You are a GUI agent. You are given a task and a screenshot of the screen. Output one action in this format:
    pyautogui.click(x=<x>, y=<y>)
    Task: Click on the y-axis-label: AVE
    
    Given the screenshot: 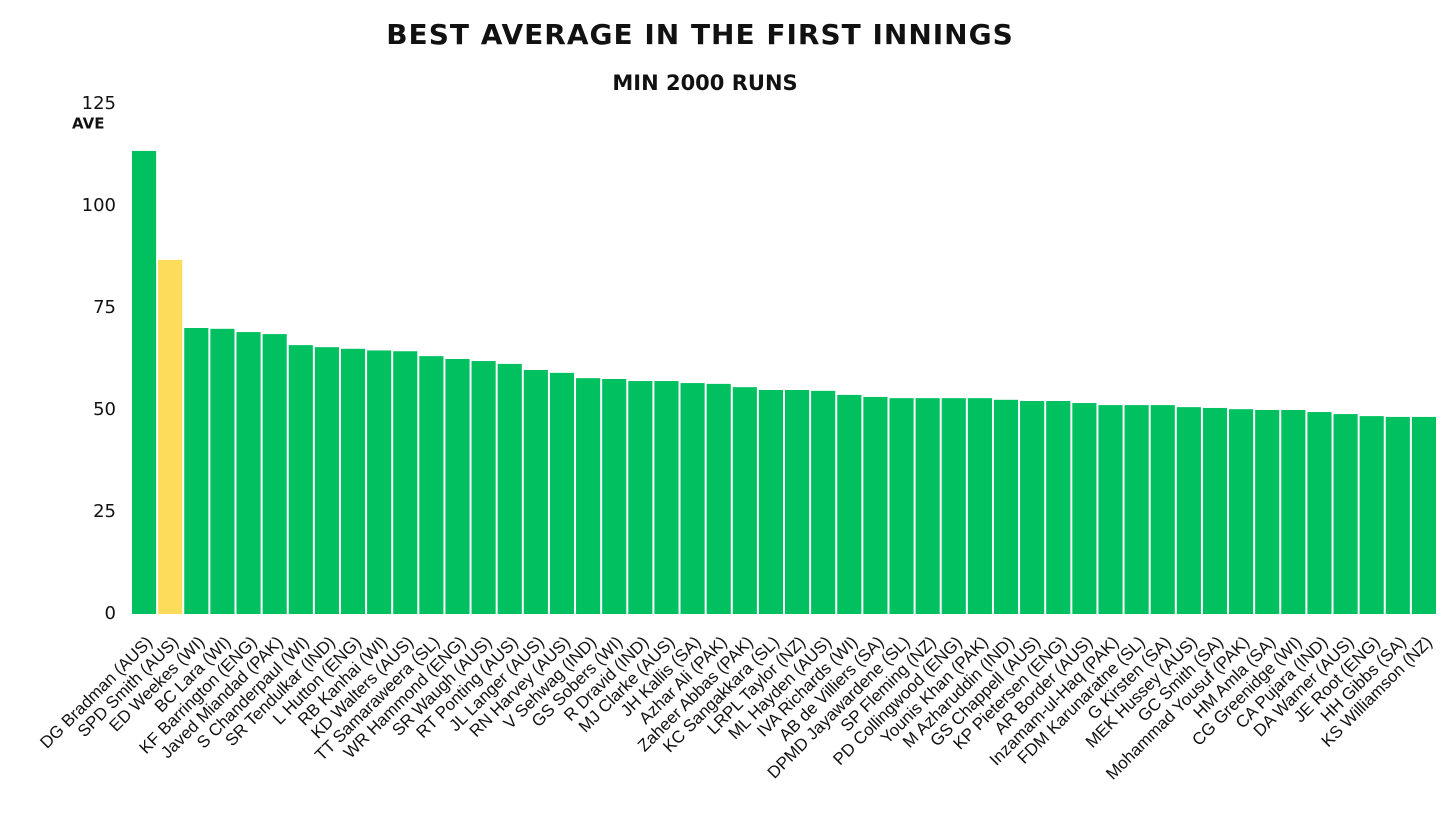 What is the action you would take?
    pyautogui.click(x=88, y=124)
    